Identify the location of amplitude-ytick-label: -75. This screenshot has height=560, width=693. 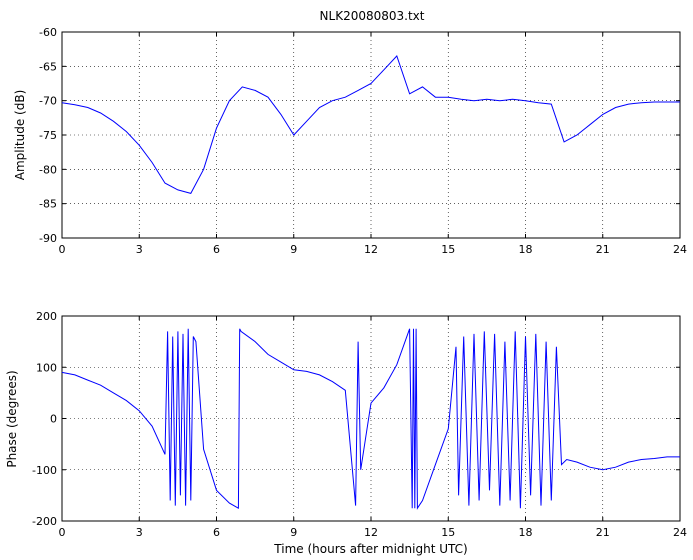
(48, 135).